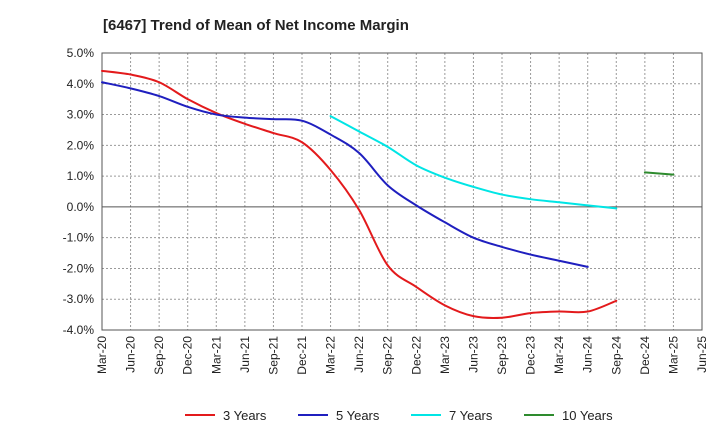 The height and width of the screenshot is (440, 720). I want to click on x-tick-label: Mar-22, so click(331, 355).